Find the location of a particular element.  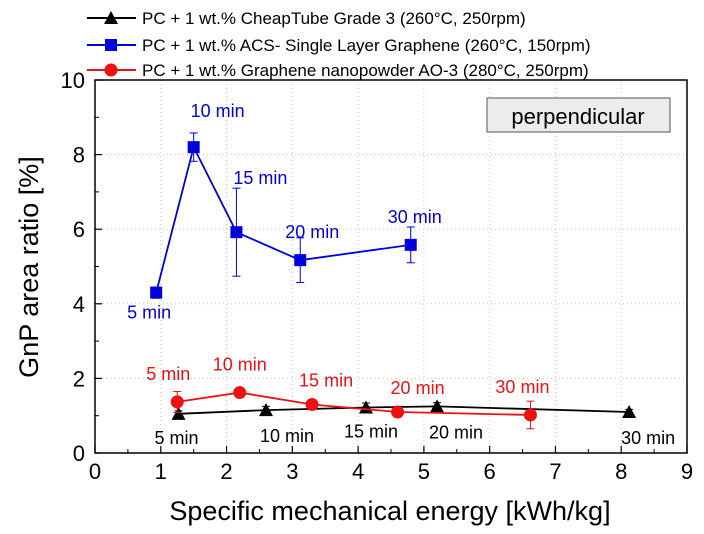

y-tick-label: 6 is located at coordinates (79, 229).